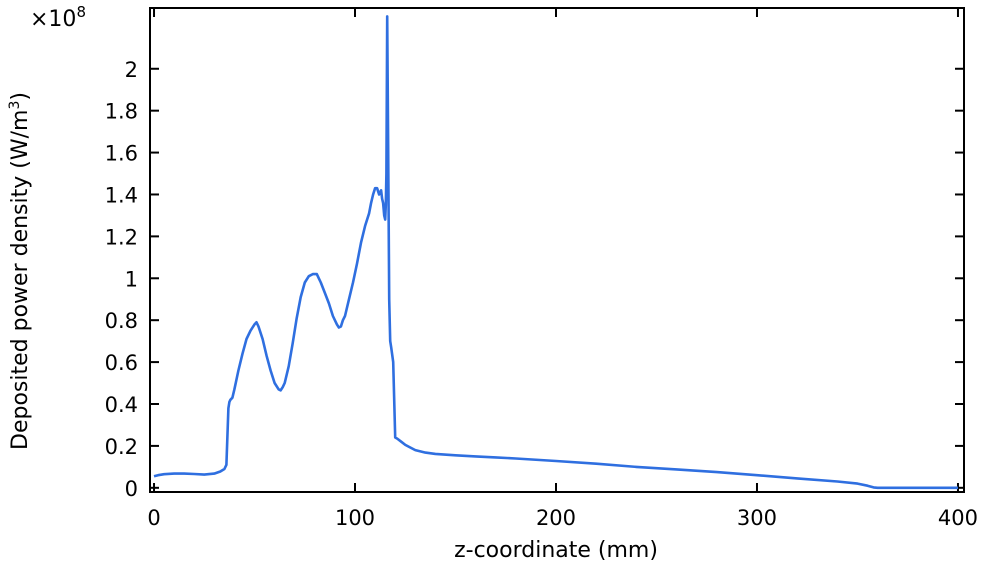 The height and width of the screenshot is (564, 981). Describe the element at coordinates (131, 489) in the screenshot. I see `y-tick-label: 0` at that location.